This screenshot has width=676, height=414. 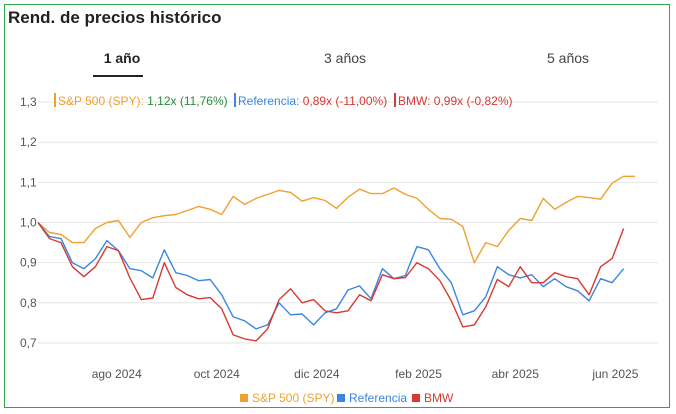 What do you see at coordinates (317, 374) in the screenshot?
I see `x-tick-label: dic 2024` at bounding box center [317, 374].